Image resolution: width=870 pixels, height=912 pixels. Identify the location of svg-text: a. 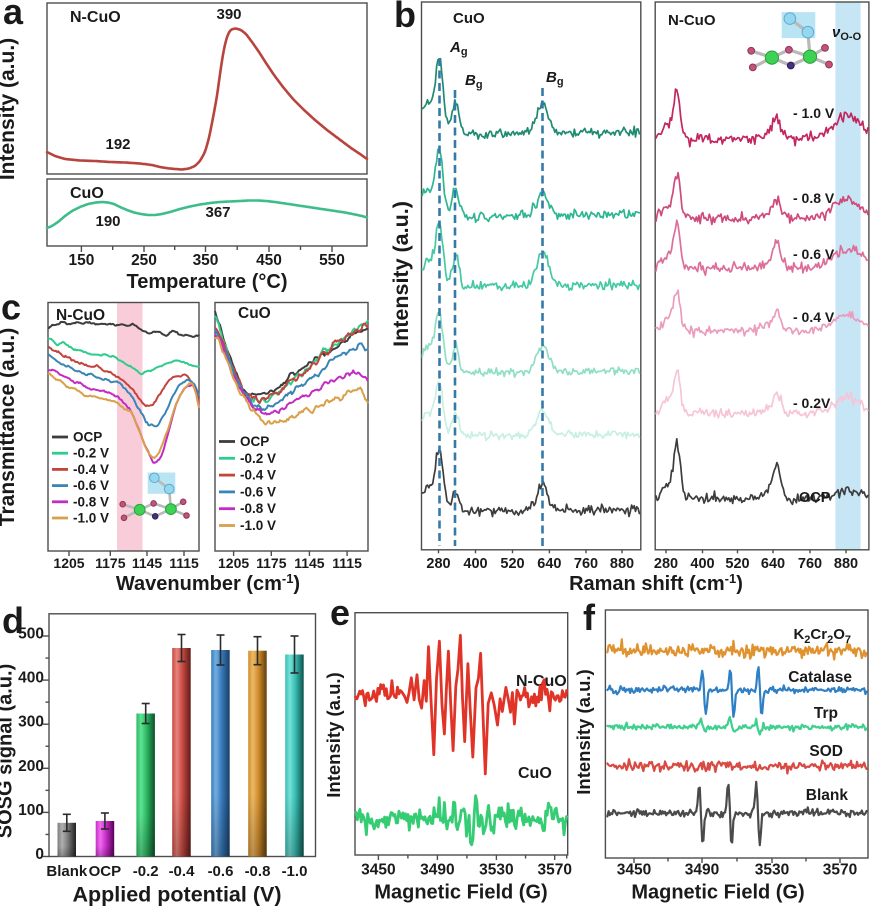
(13, 16).